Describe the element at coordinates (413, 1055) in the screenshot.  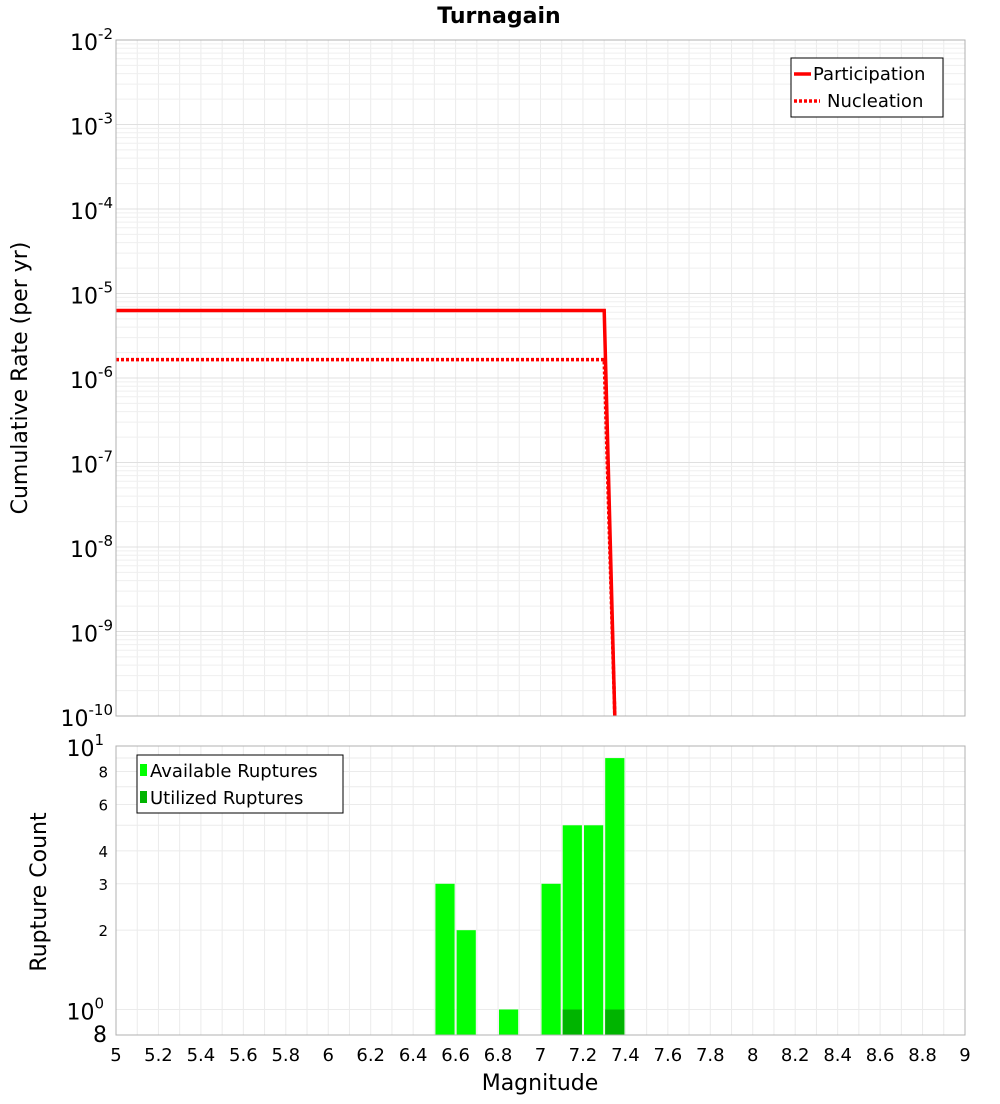
I see `count-x-tick-label: 6.4` at that location.